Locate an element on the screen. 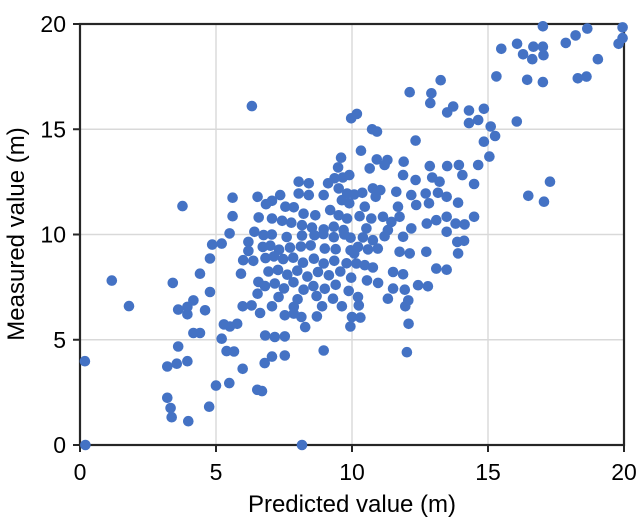  y-tick-label: 5 is located at coordinates (59, 340).